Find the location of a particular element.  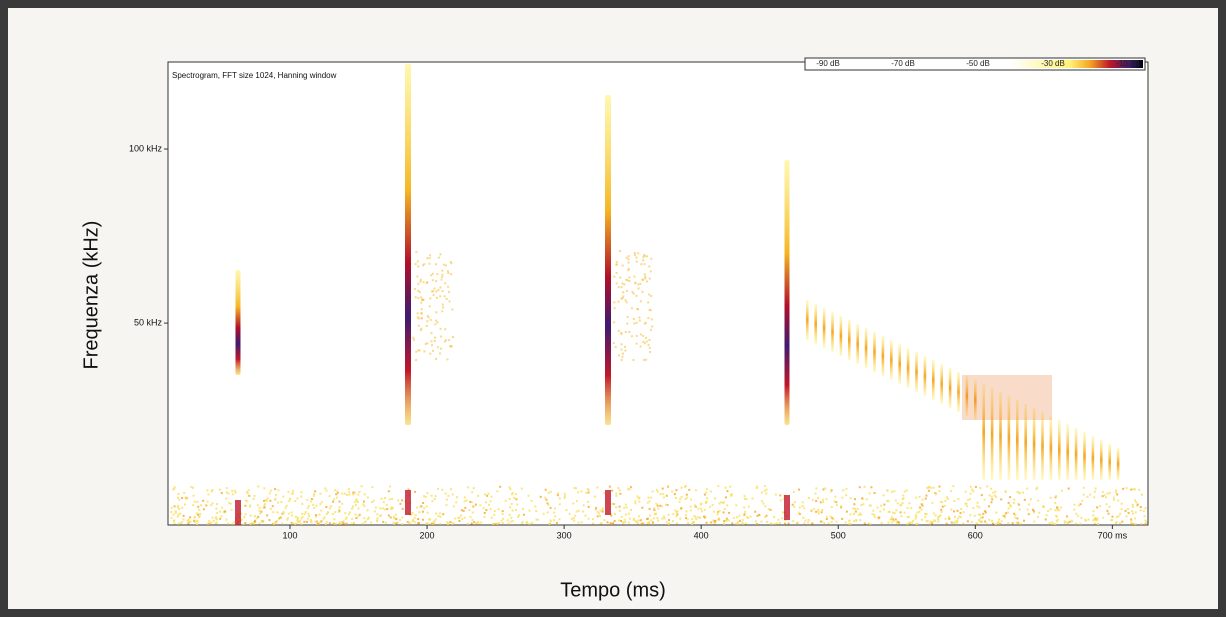

x-axis-label: Tempo (ms) is located at coordinates (613, 590).